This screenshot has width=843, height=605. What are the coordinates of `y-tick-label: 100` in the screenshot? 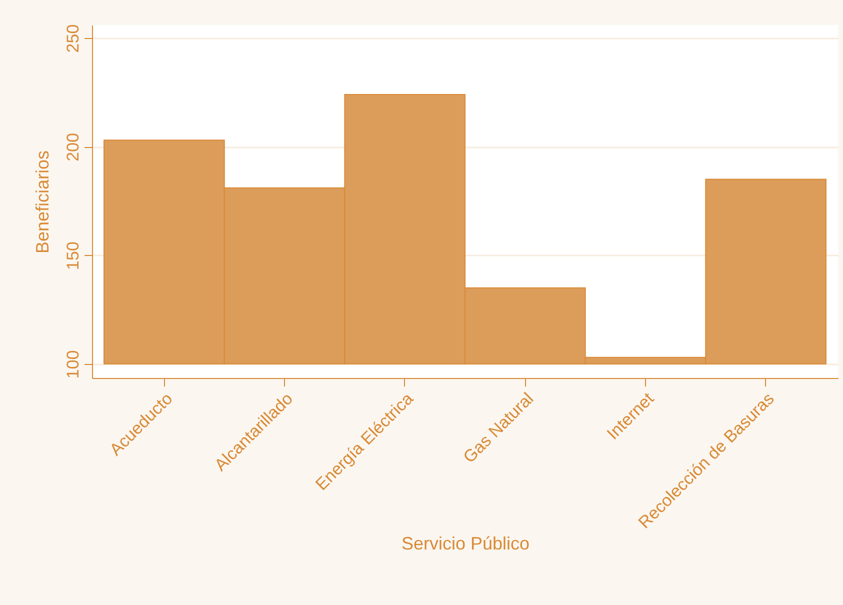 It's located at (73, 364).